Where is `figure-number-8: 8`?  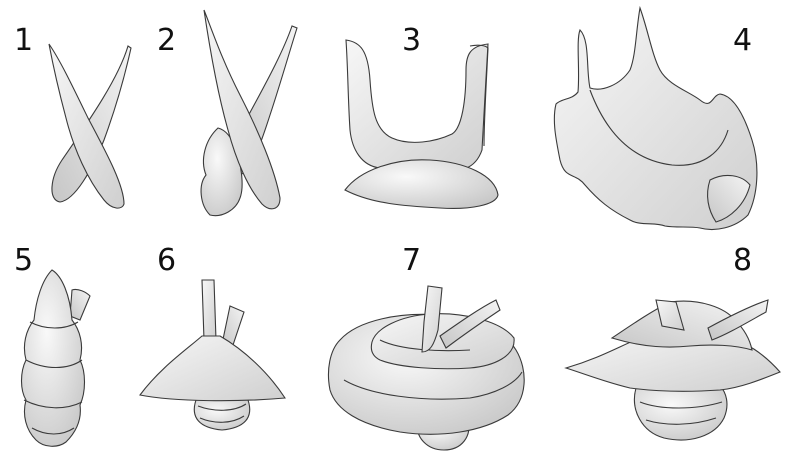
figure-number-8: 8 is located at coordinates (743, 260).